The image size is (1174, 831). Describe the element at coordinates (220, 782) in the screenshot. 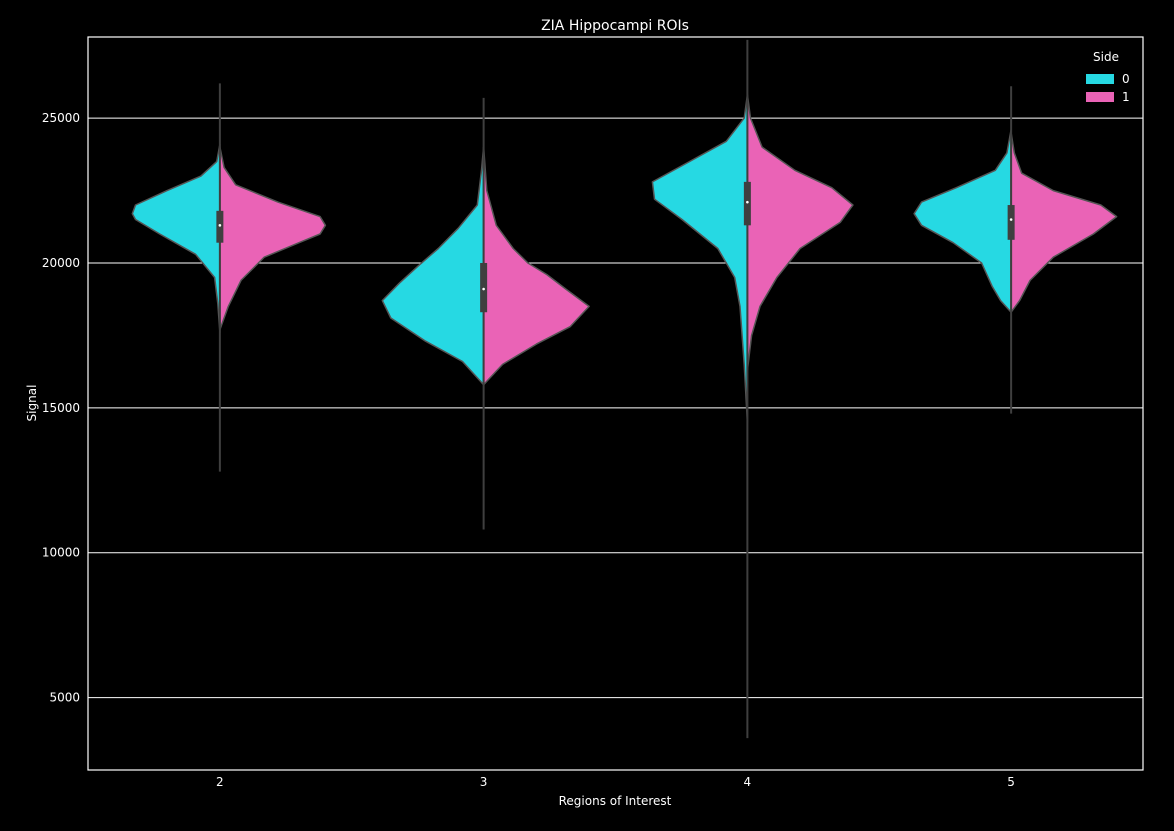

I see `x-tick-label: 2` at that location.